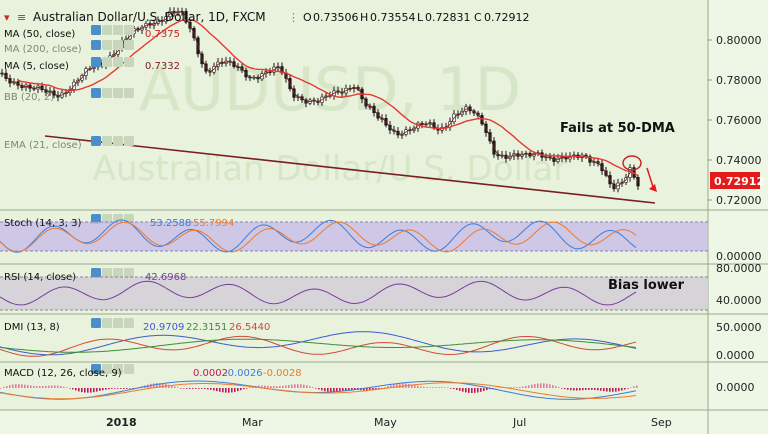 The image size is (768, 434). I want to click on dmi-adx-value: 22.3151, so click(206, 327).